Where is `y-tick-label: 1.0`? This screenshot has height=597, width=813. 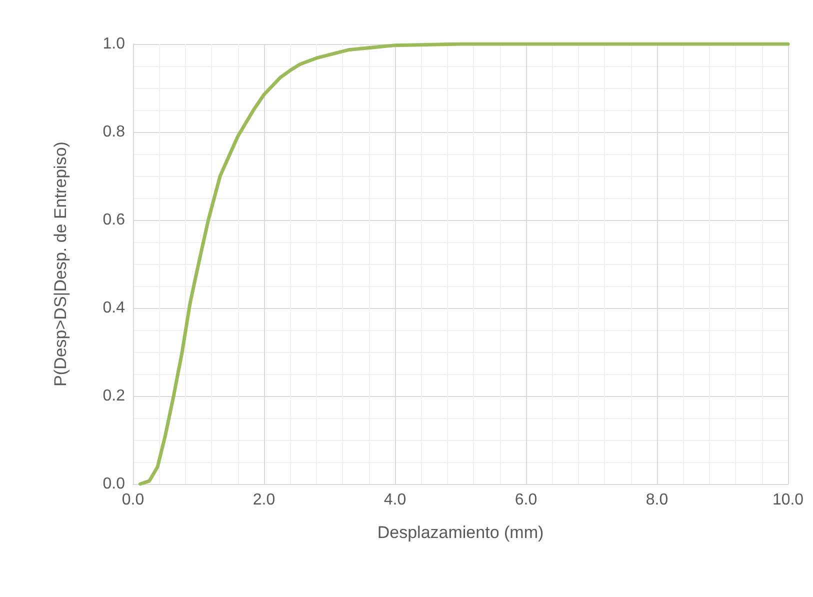 y-tick-label: 1.0 is located at coordinates (114, 44).